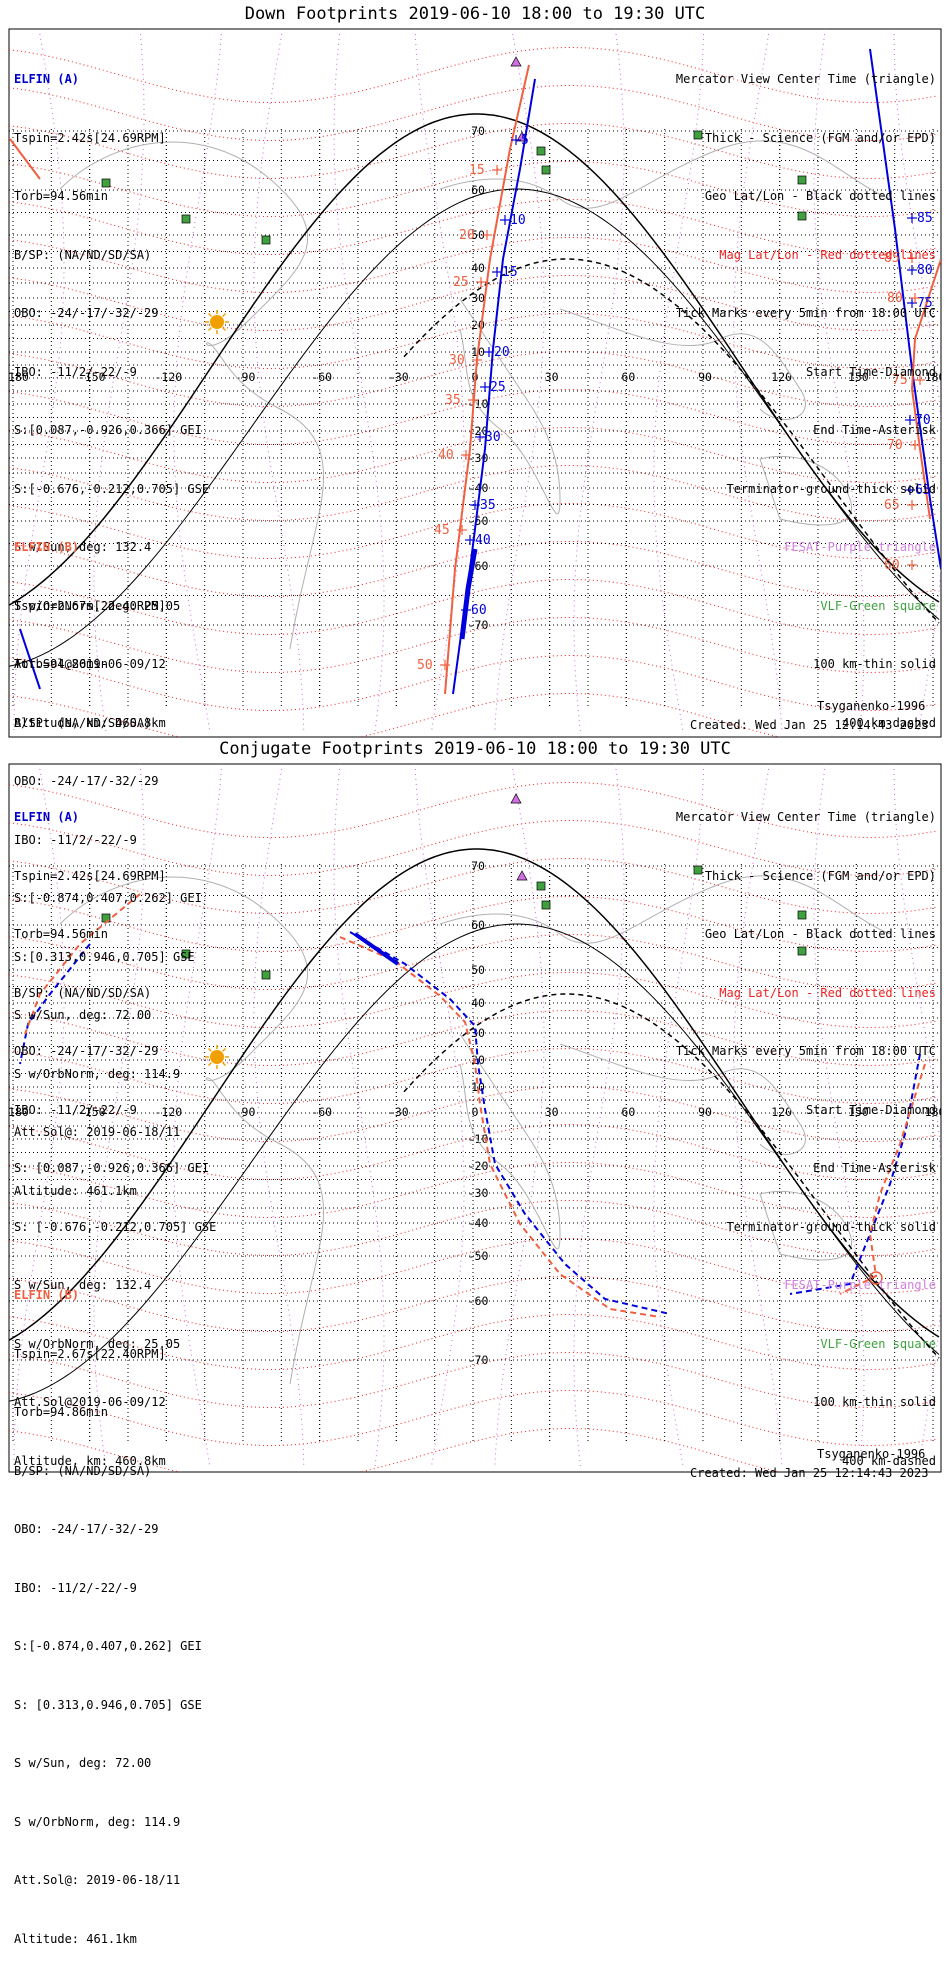 Image resolution: width=950 pixels, height=1969 pixels. Describe the element at coordinates (90, 605) in the screenshot. I see `info-line: Tspin=2.67s[22.40RPM]` at that location.